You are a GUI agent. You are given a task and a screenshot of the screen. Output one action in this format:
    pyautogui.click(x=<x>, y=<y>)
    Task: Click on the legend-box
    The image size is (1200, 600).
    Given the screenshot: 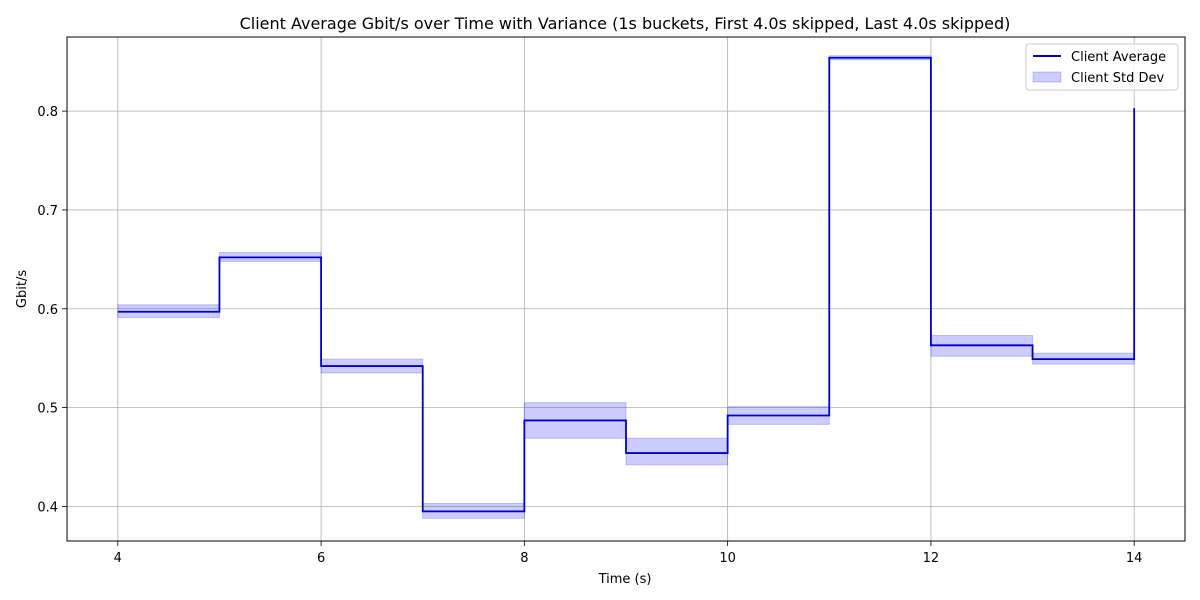 What is the action you would take?
    pyautogui.click(x=1102, y=67)
    